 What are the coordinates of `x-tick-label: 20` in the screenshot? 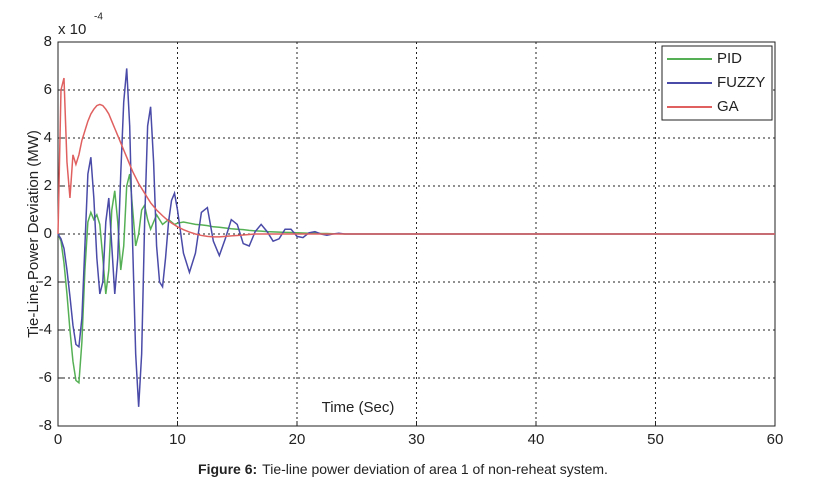 It's located at (297, 439).